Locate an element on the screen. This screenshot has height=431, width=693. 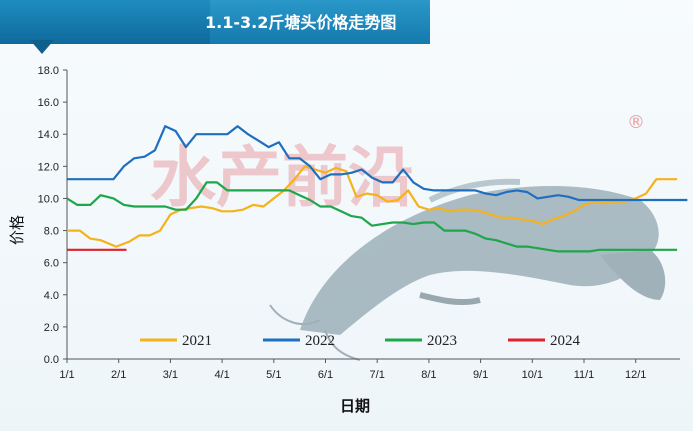
page-title: 1.1-3.2斤塘头价格走势图 is located at coordinates (301, 22).